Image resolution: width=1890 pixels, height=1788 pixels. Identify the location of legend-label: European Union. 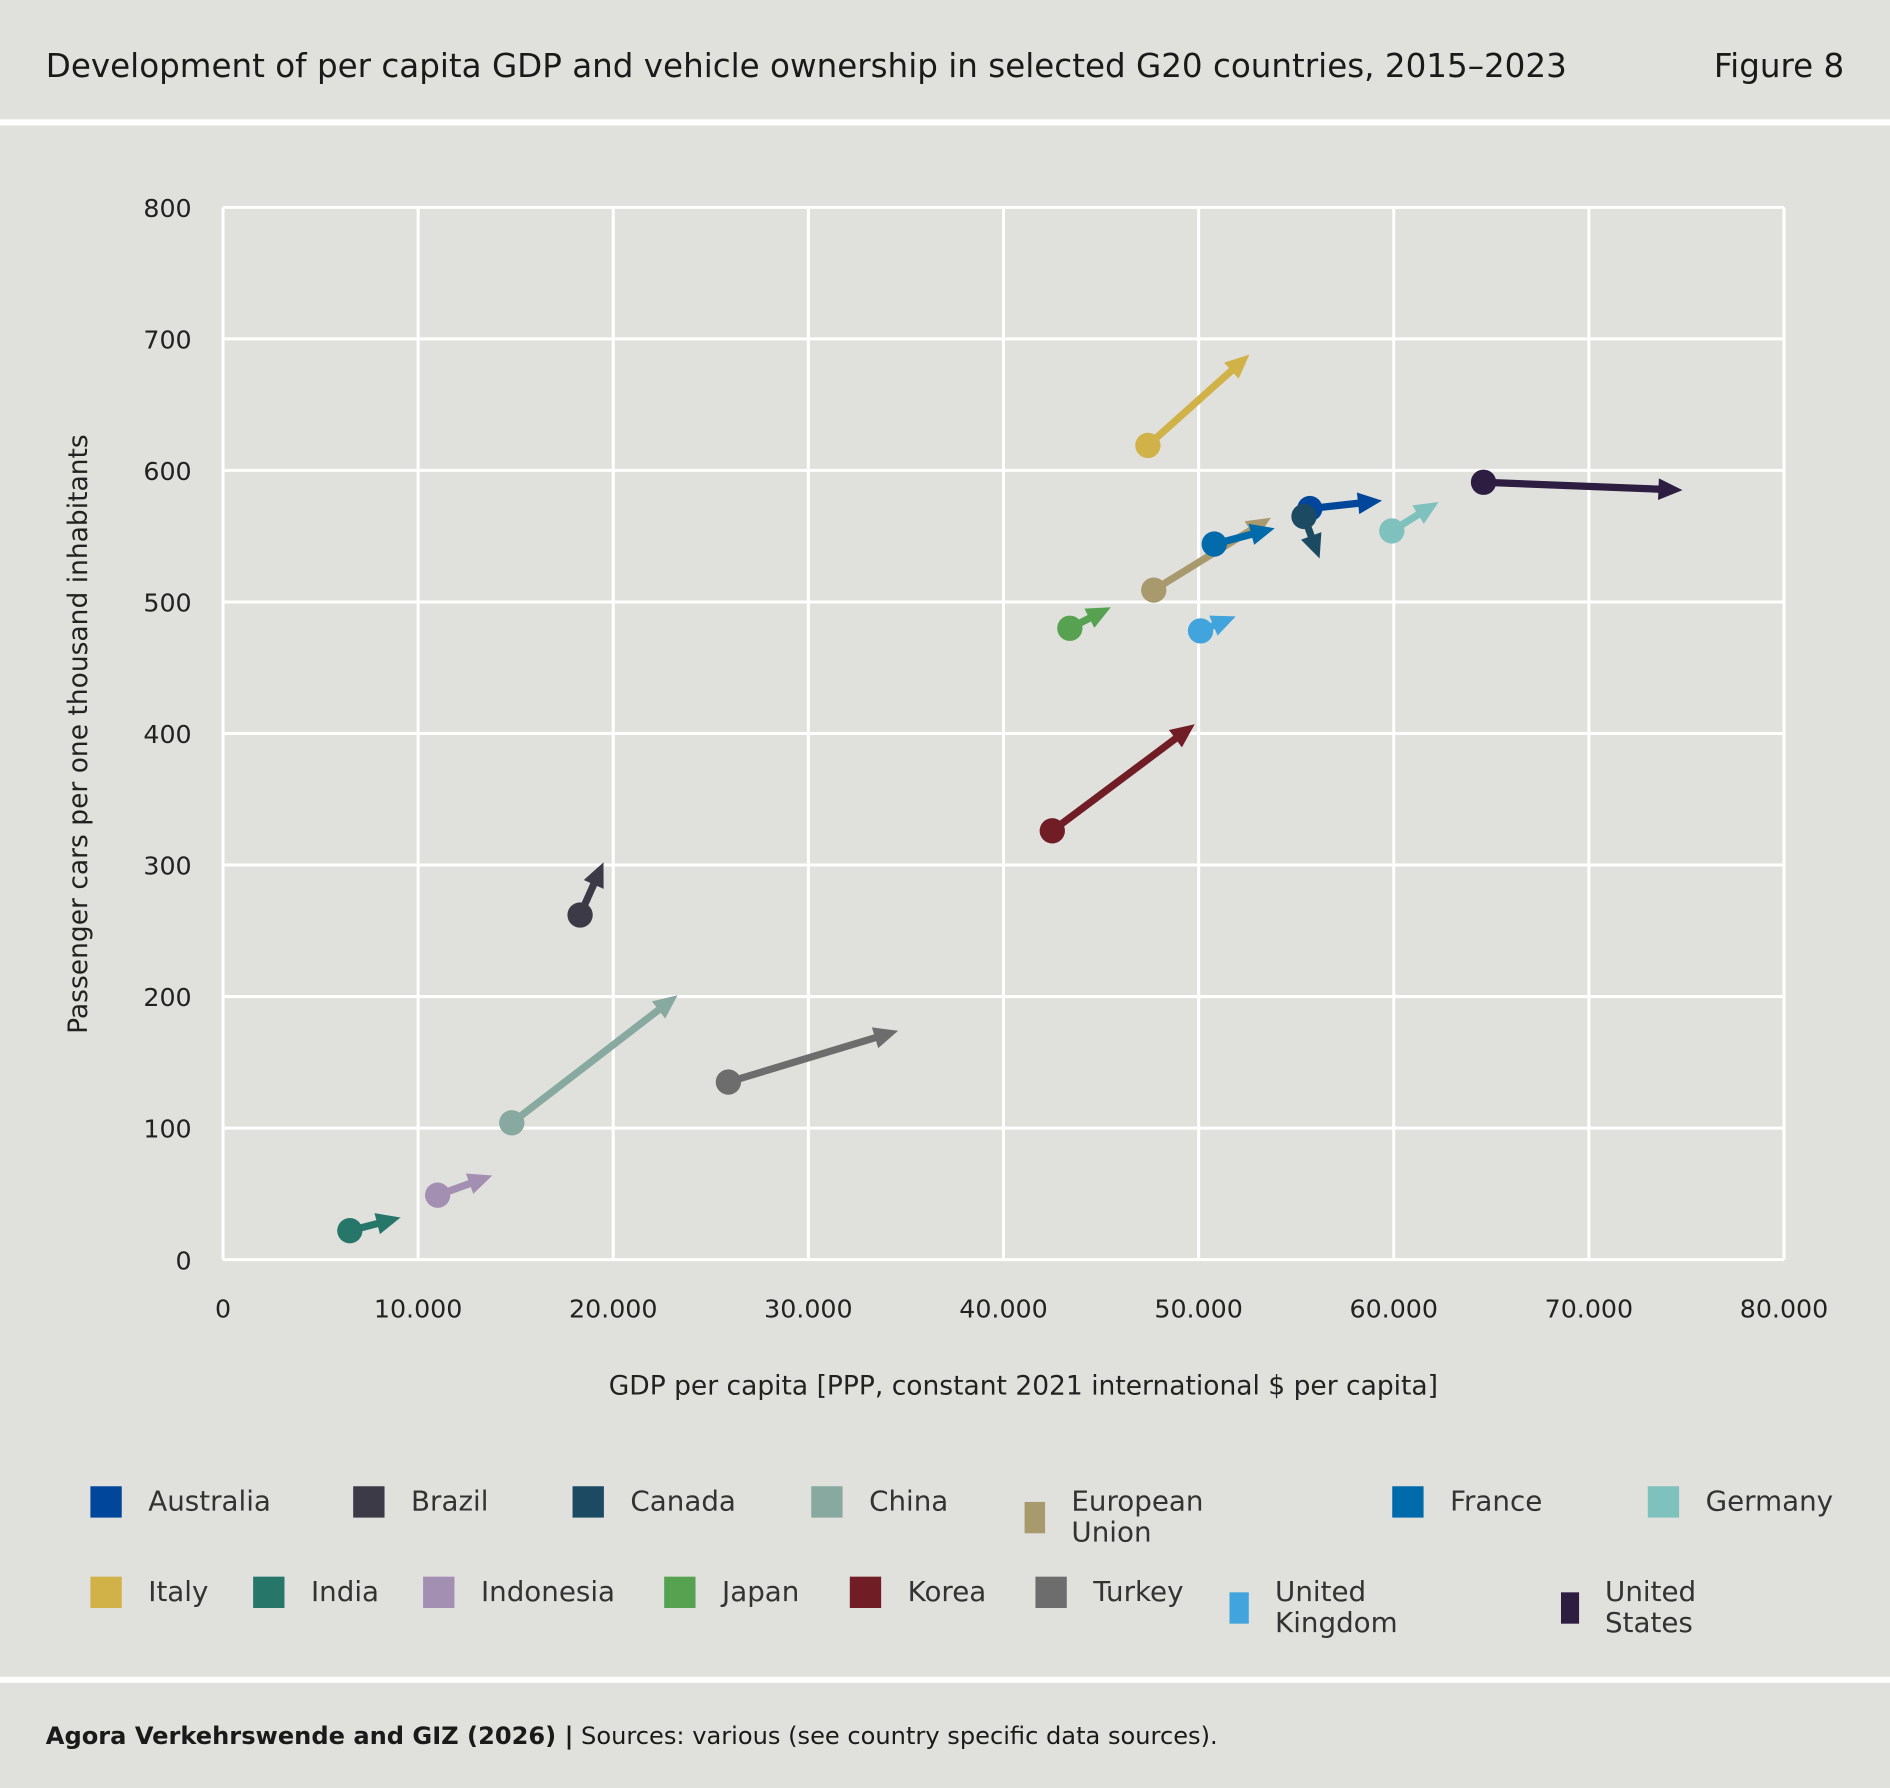
(1137, 1517).